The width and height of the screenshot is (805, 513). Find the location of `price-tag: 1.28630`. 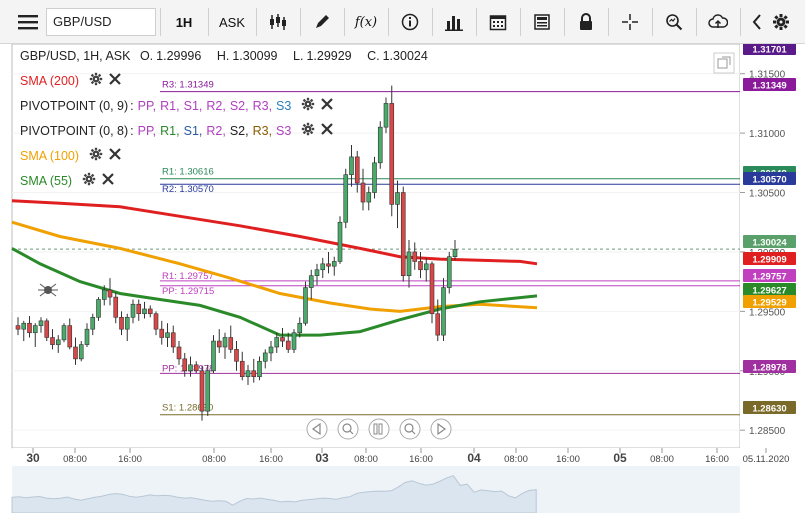

price-tag: 1.28630 is located at coordinates (769, 408).